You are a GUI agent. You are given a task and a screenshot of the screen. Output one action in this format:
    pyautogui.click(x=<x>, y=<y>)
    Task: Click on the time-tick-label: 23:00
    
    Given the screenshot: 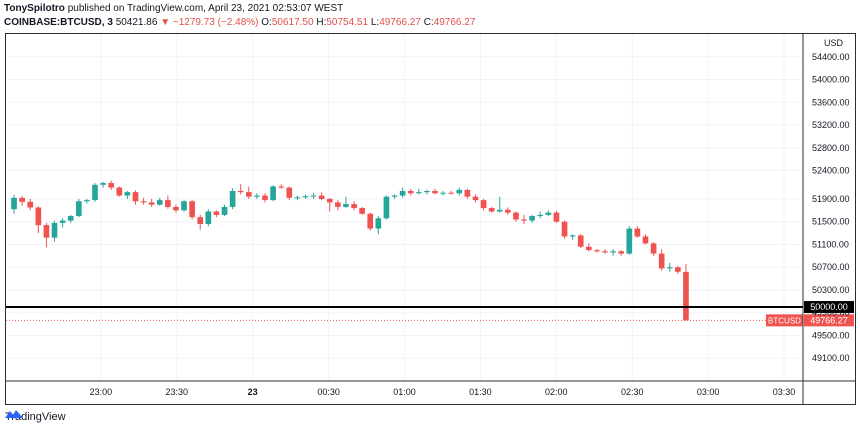 What is the action you would take?
    pyautogui.click(x=101, y=392)
    